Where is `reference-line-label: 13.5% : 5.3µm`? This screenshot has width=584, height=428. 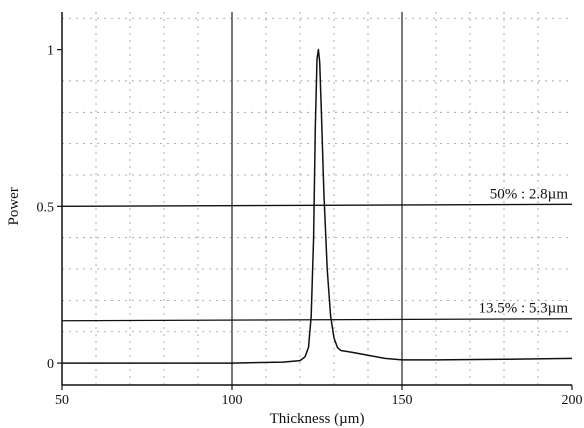
reference-line-label: 13.5% : 5.3µm is located at coordinates (524, 309).